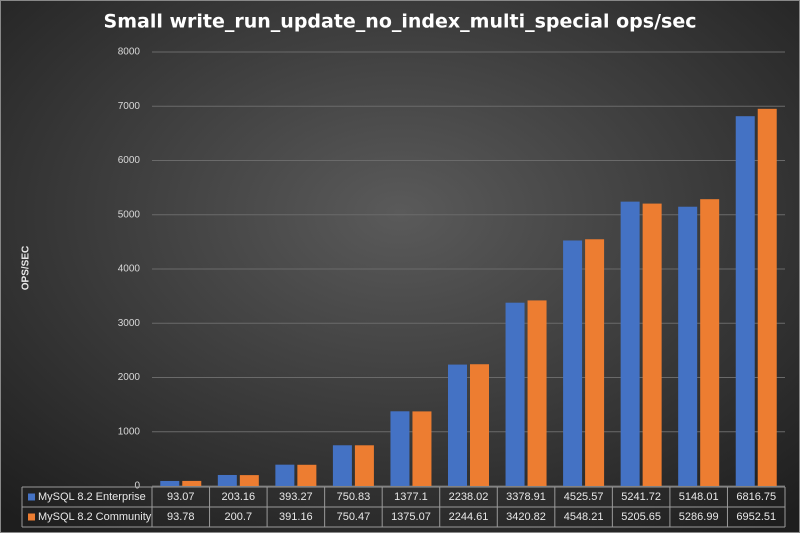 The width and height of the screenshot is (800, 533). I want to click on y-tick-label: 7000, so click(129, 106).